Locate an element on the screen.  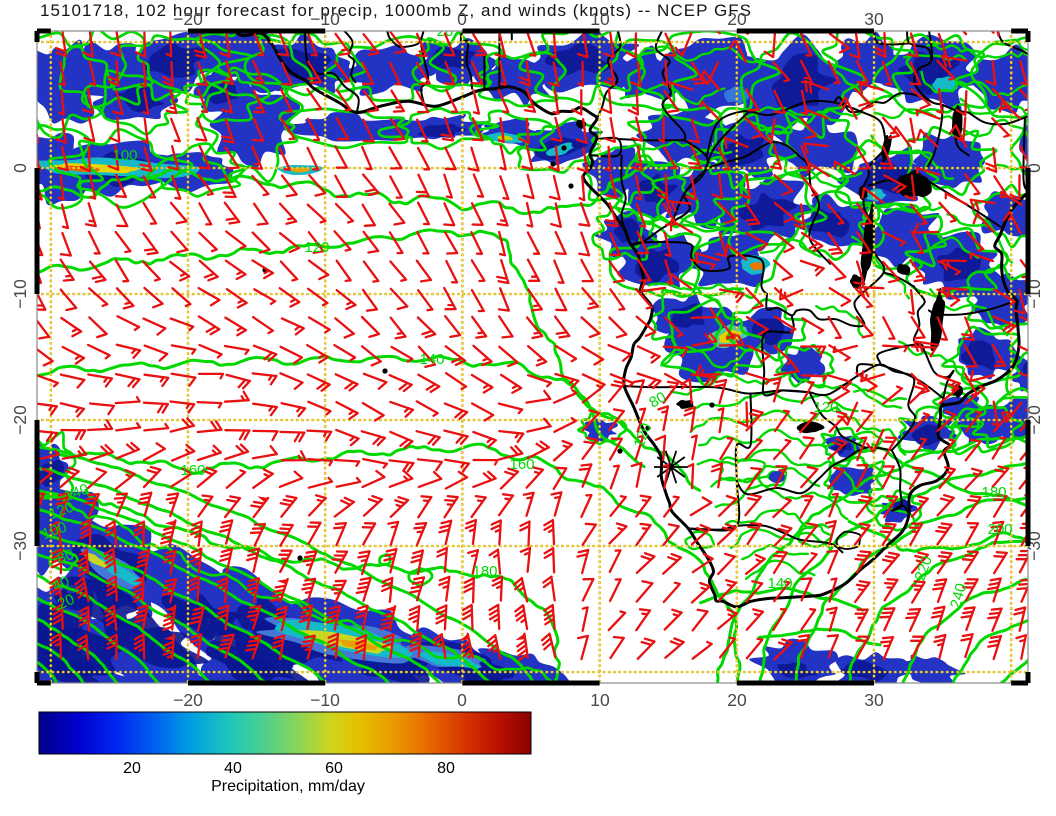
svg-text: 200 is located at coordinates (999, 529).